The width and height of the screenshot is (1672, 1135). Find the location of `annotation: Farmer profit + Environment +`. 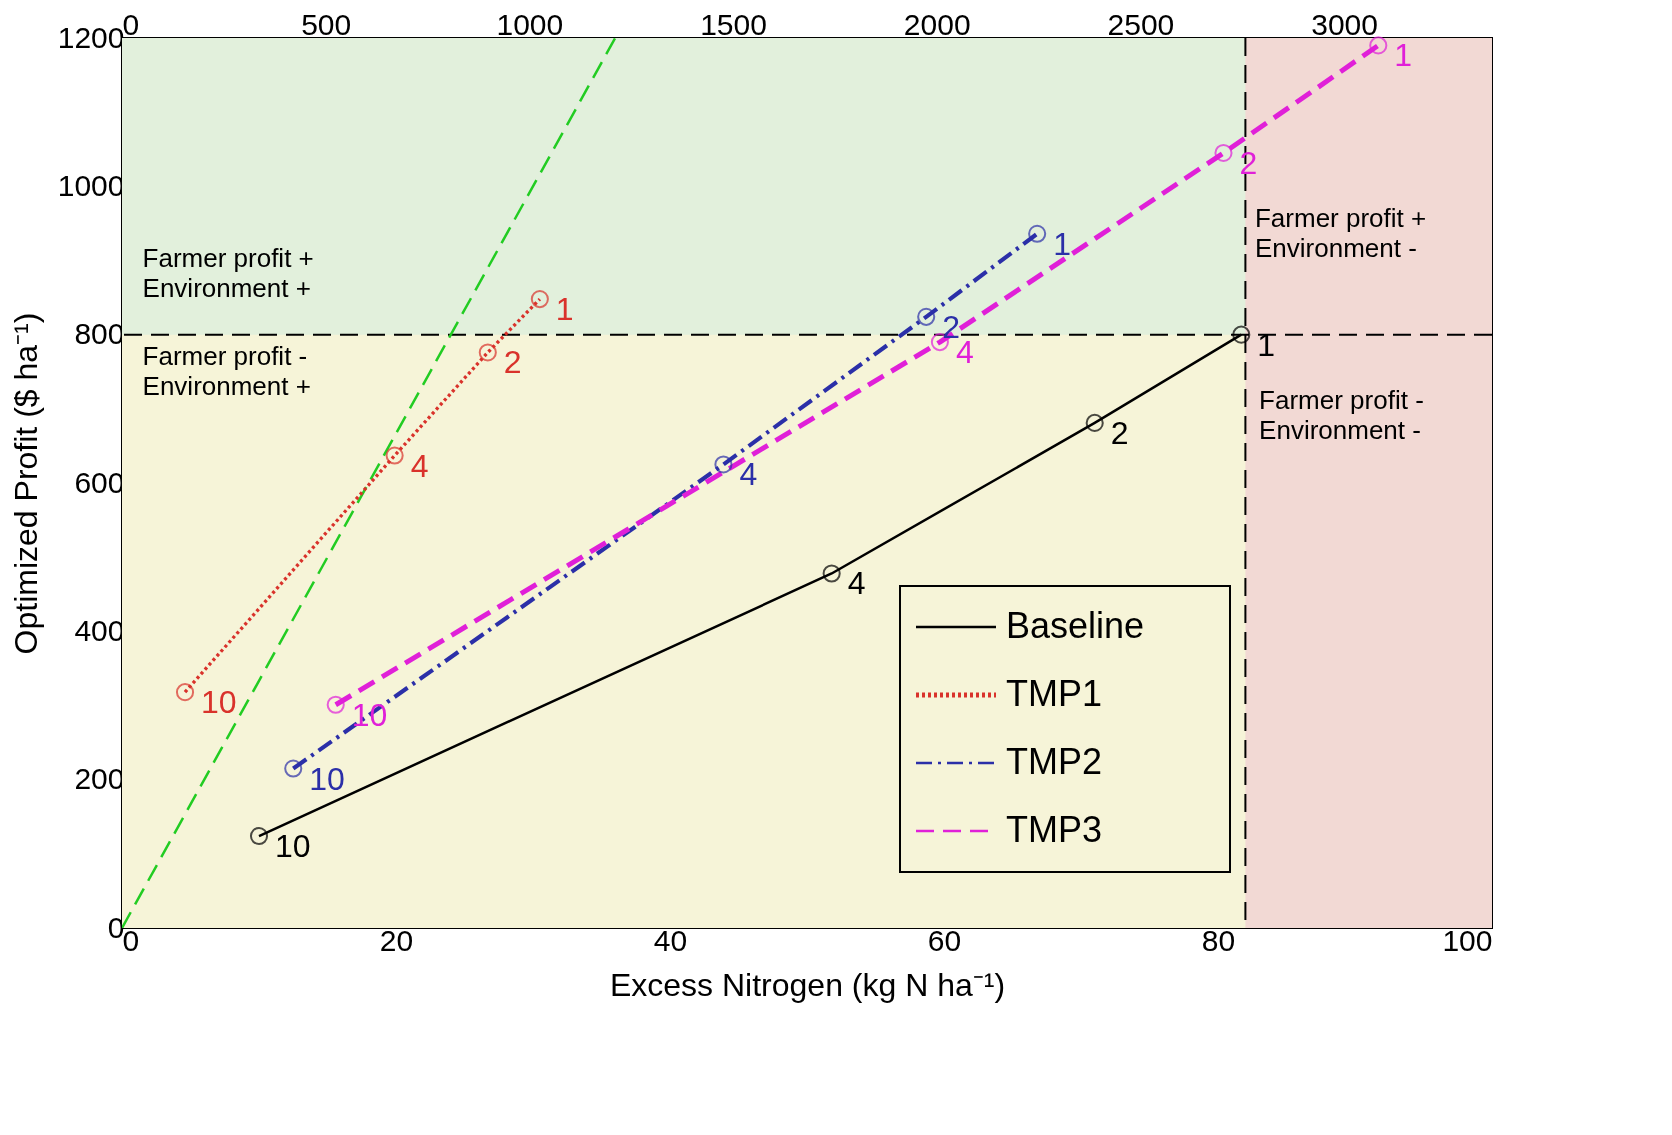

annotation: Farmer profit + Environment + is located at coordinates (228, 272).